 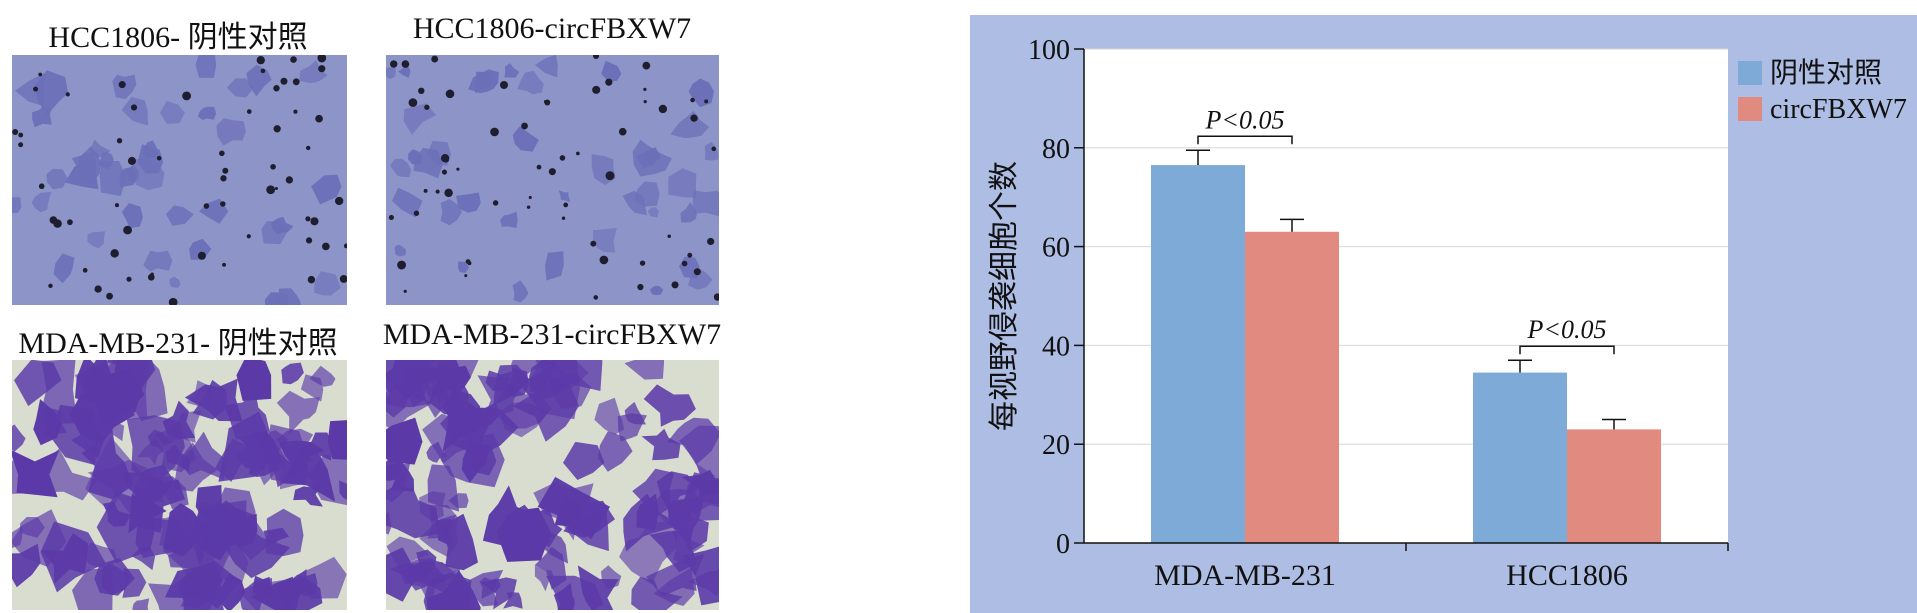 I want to click on y-tick-label: 100, so click(x=1049, y=50).